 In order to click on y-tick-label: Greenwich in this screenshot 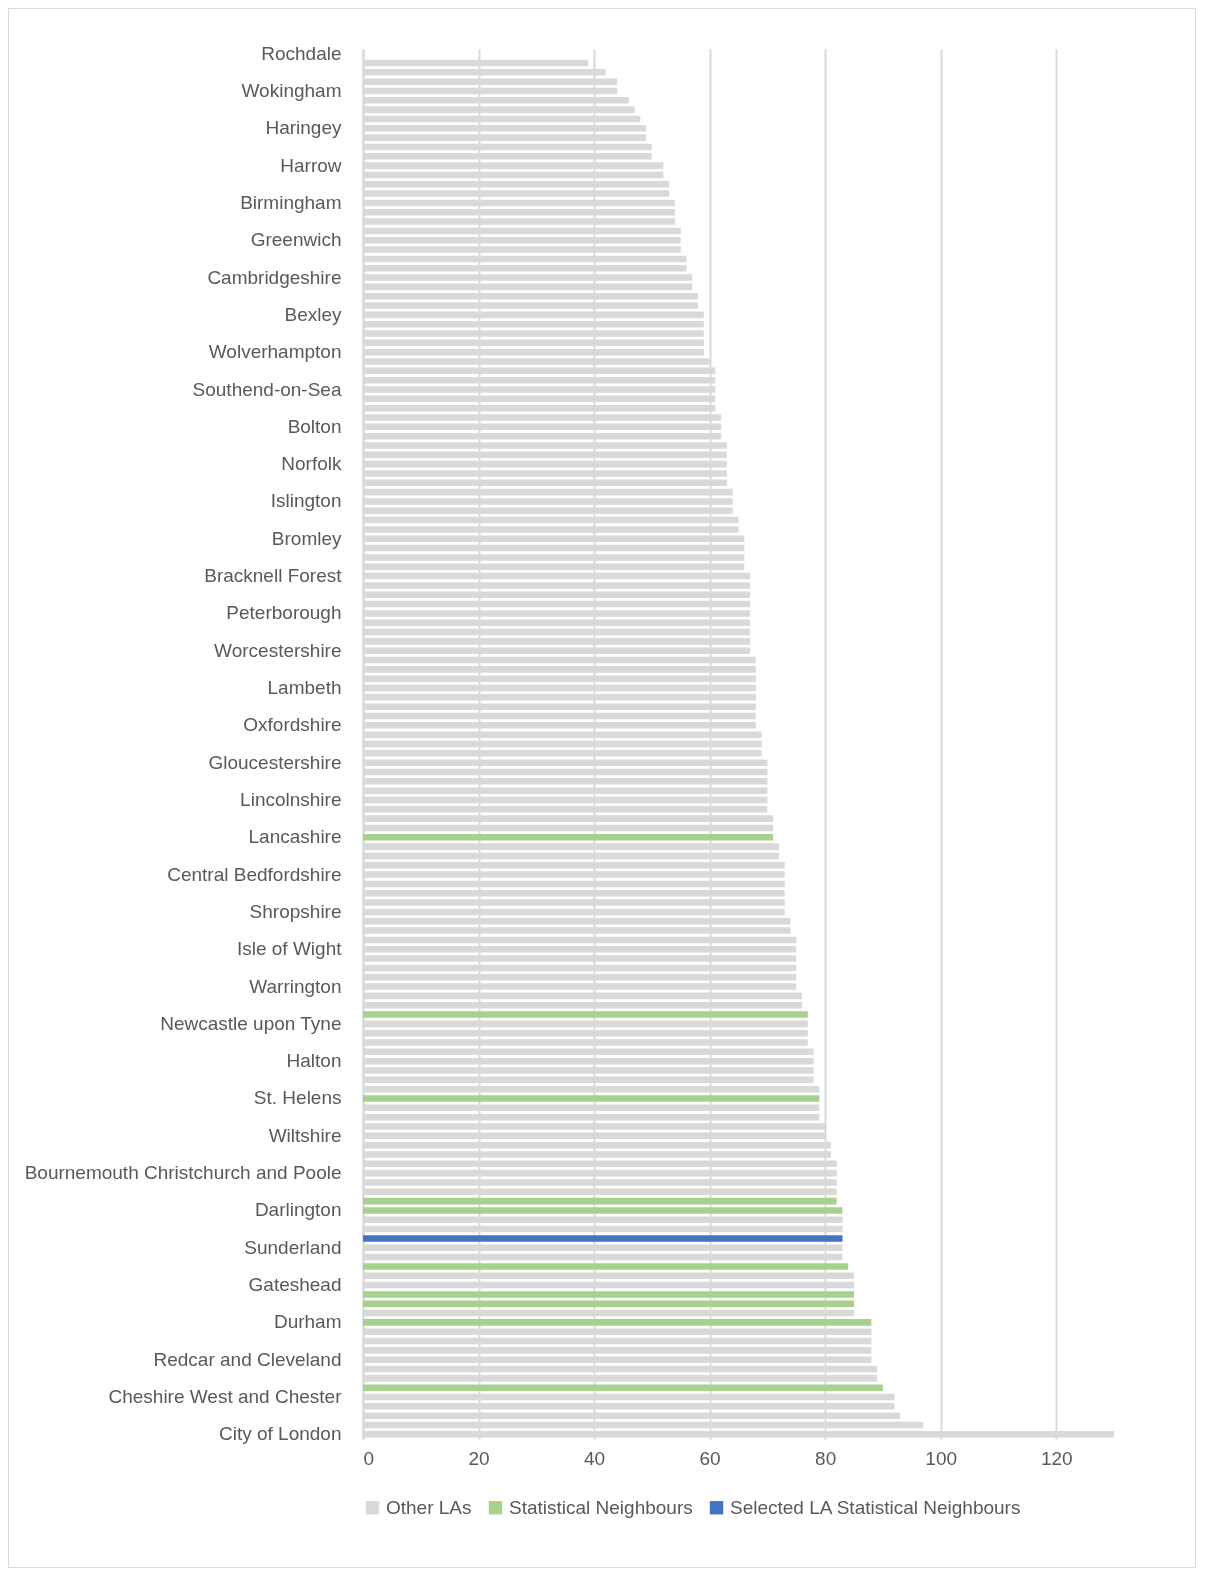, I will do `click(296, 240)`.